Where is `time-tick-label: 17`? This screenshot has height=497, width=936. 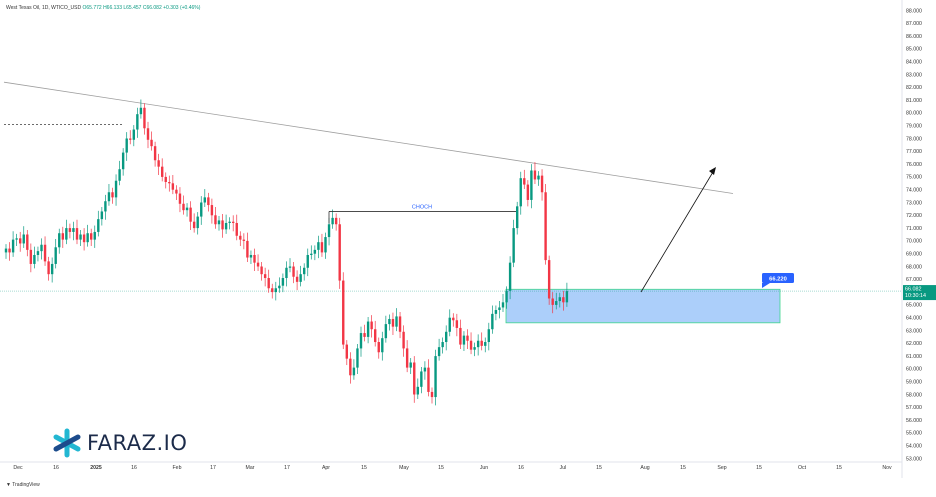
time-tick-label: 17 is located at coordinates (287, 468).